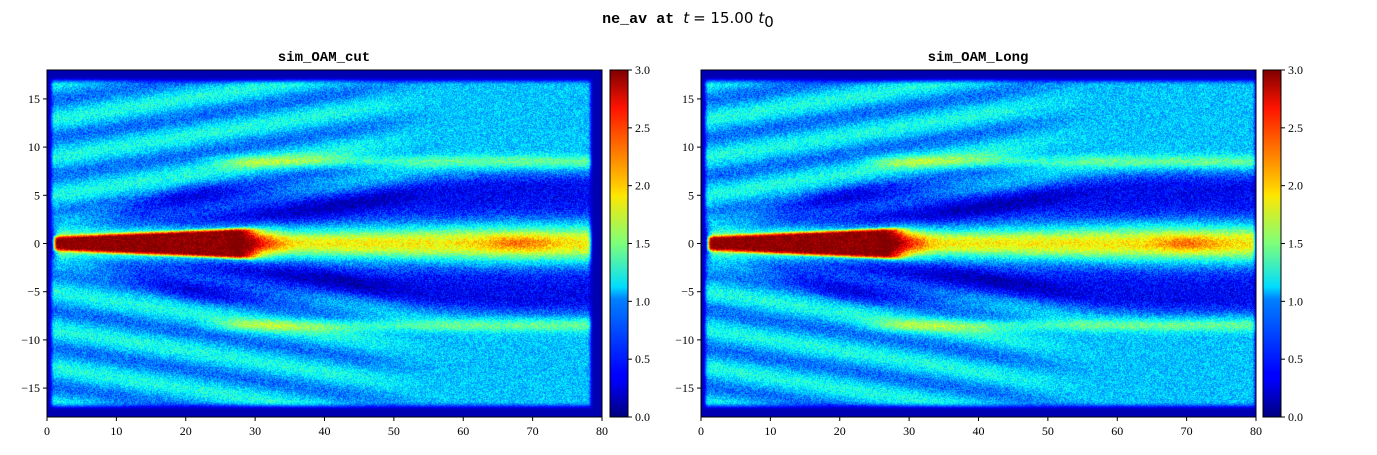  What do you see at coordinates (1295, 359) in the screenshot?
I see `colorbar-tick-label-sim-oam-long: 0.5` at bounding box center [1295, 359].